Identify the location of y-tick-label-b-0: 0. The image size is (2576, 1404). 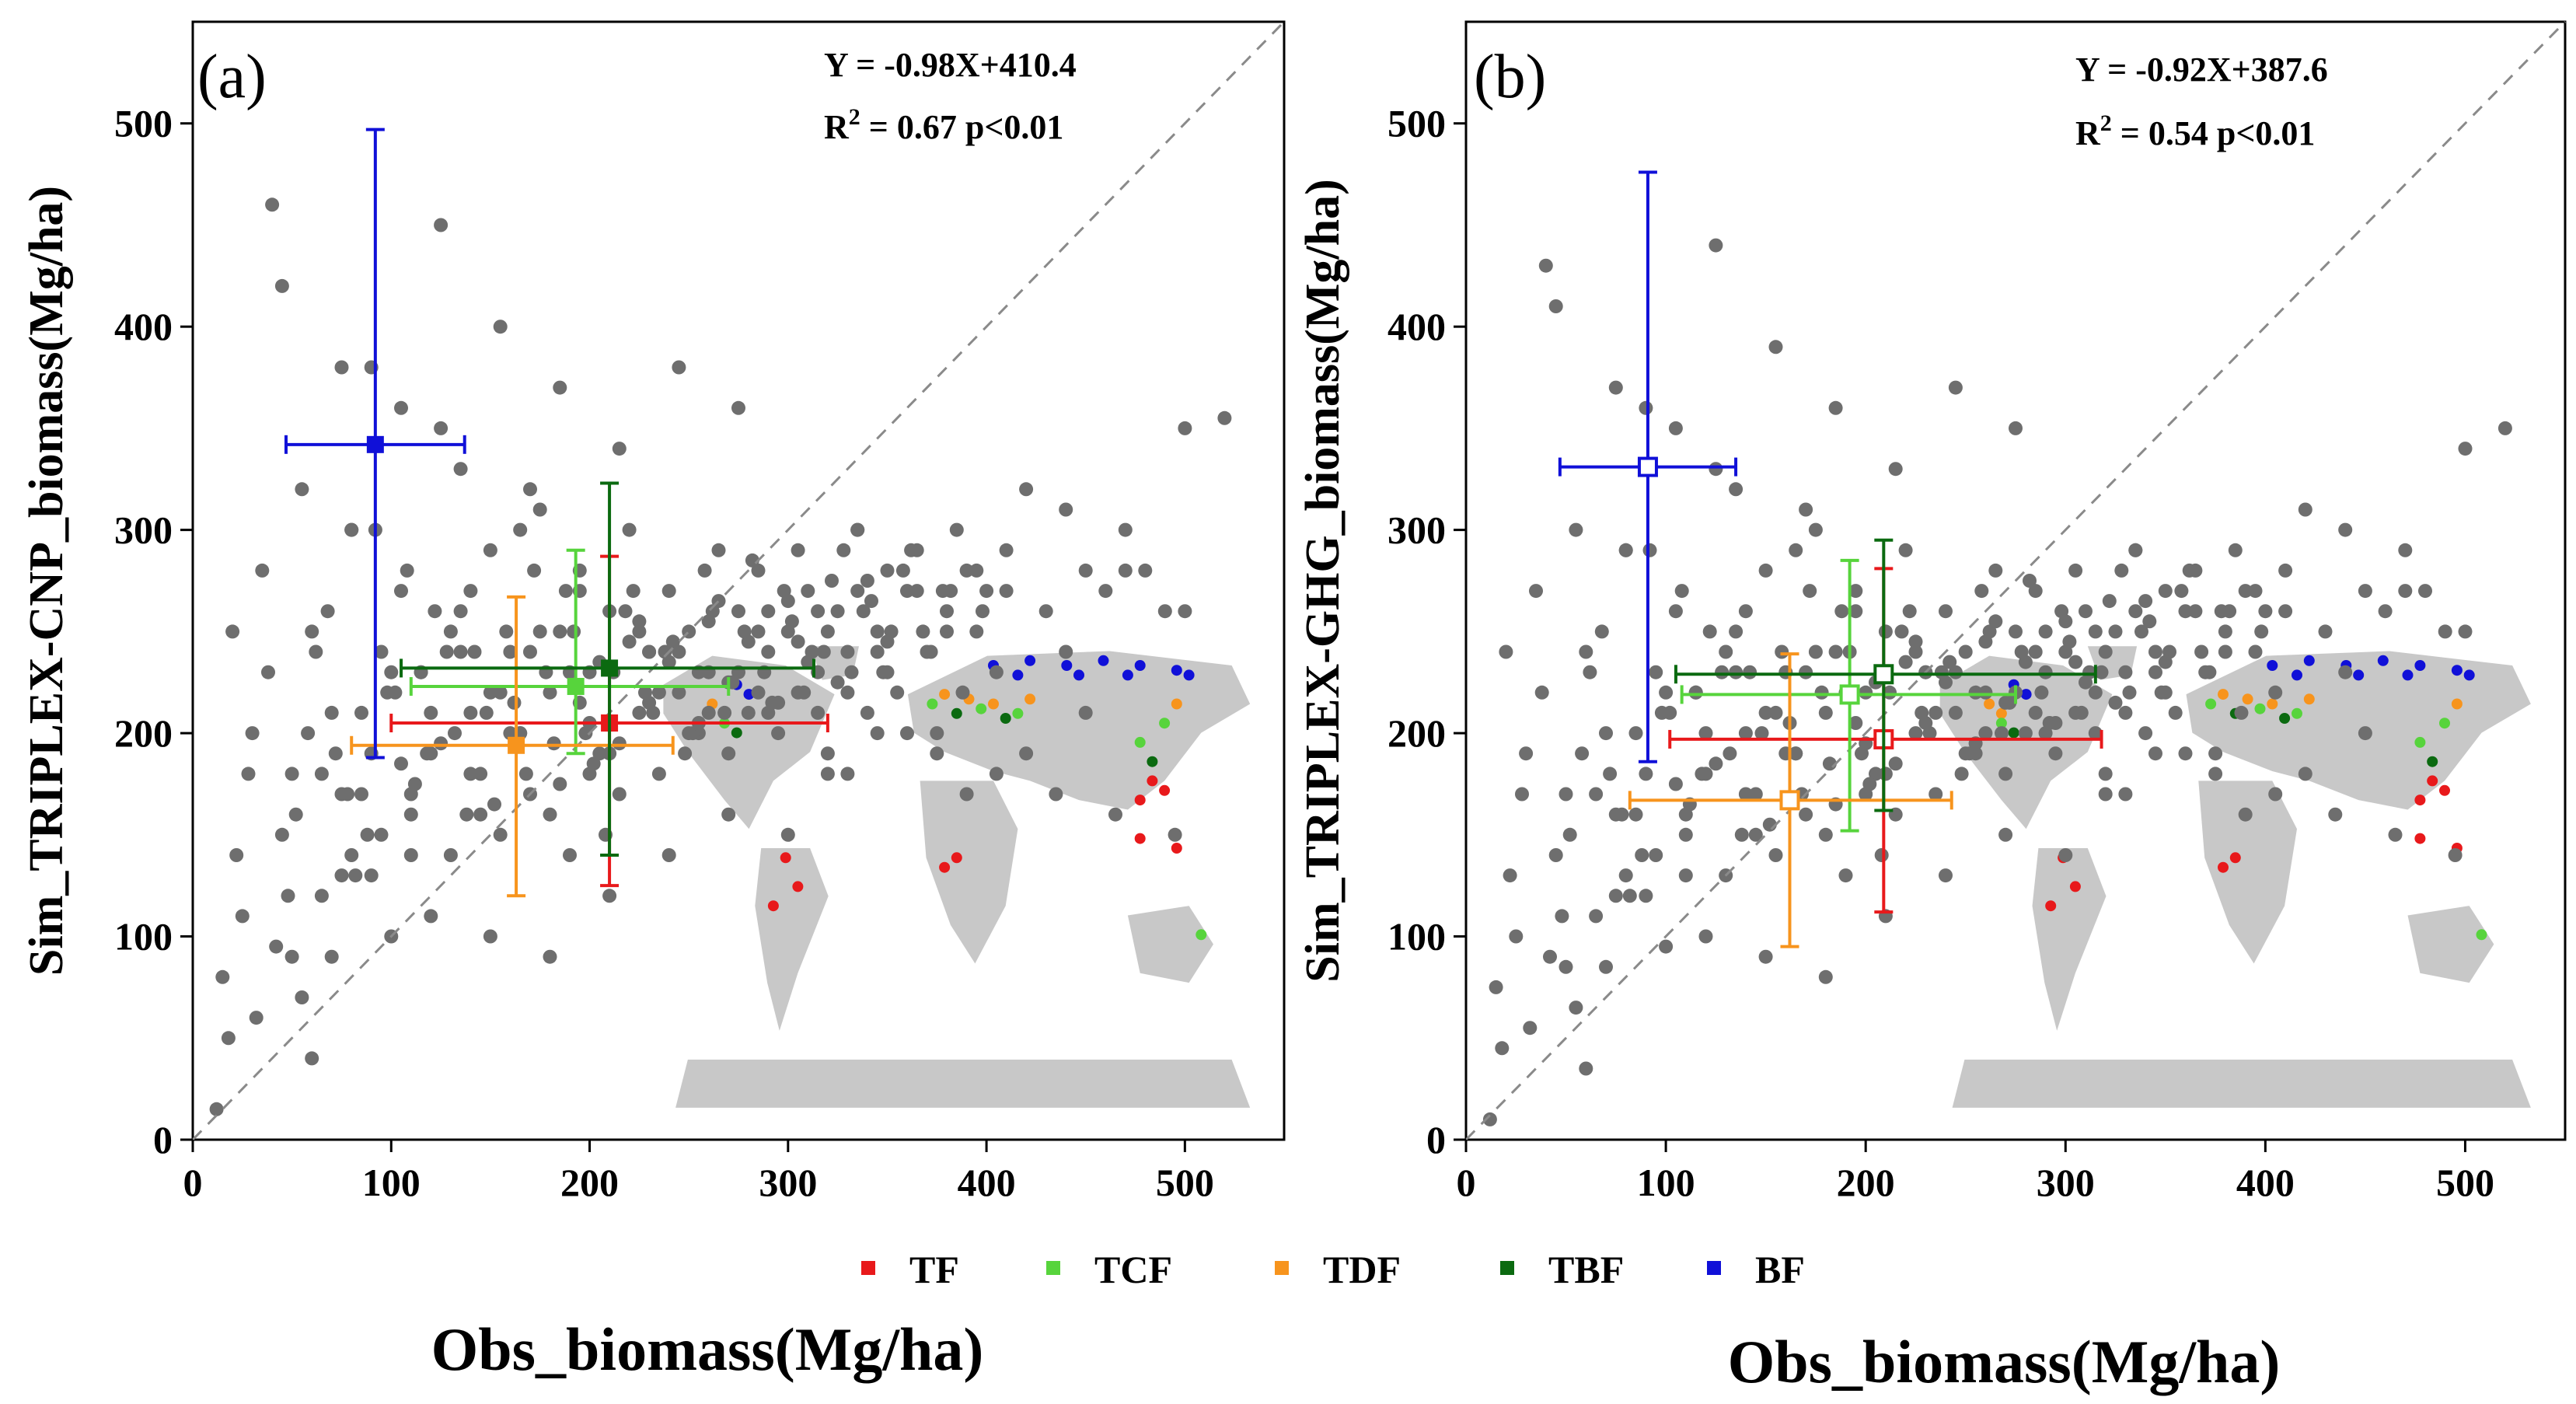
(1436, 1140).